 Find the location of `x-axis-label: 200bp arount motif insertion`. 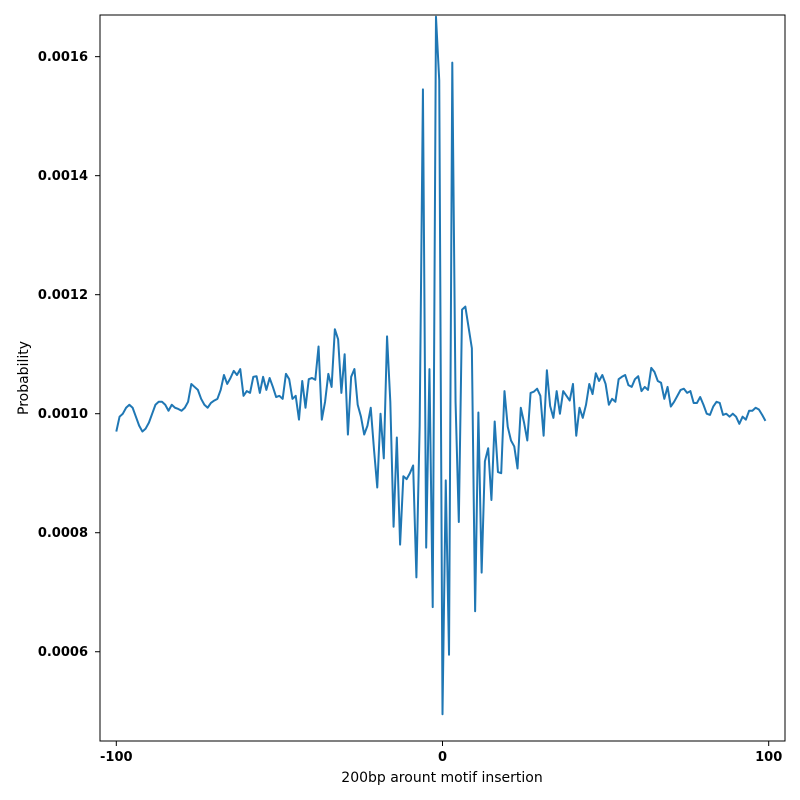

x-axis-label: 200bp arount motif insertion is located at coordinates (441, 778).